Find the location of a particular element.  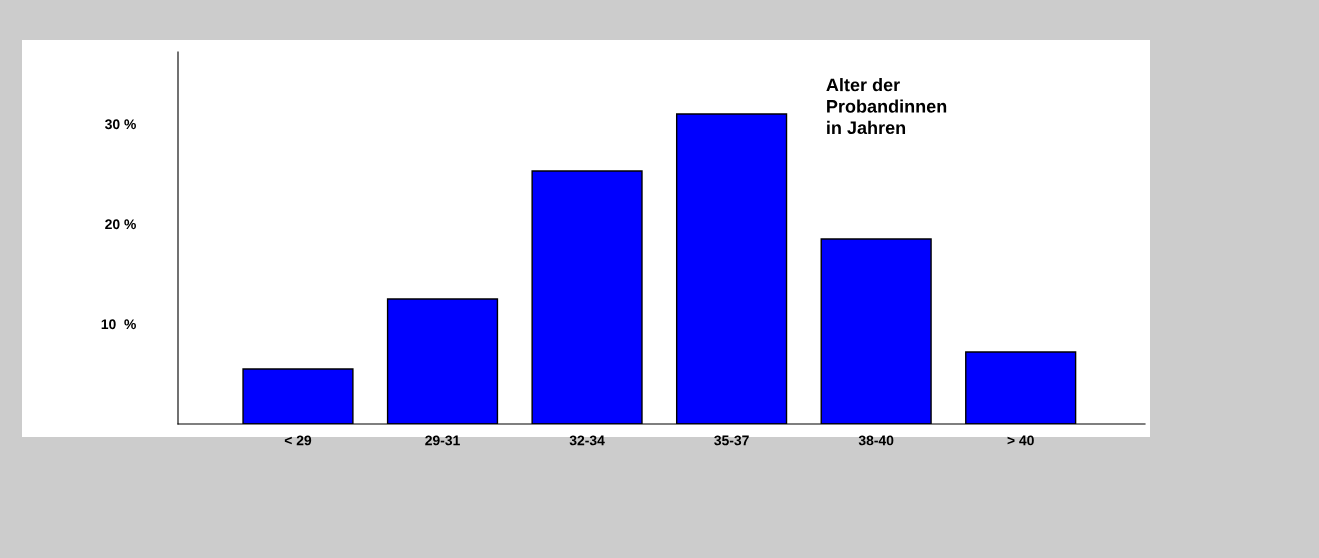

y-tick-label: 30 % is located at coordinates (120, 124).